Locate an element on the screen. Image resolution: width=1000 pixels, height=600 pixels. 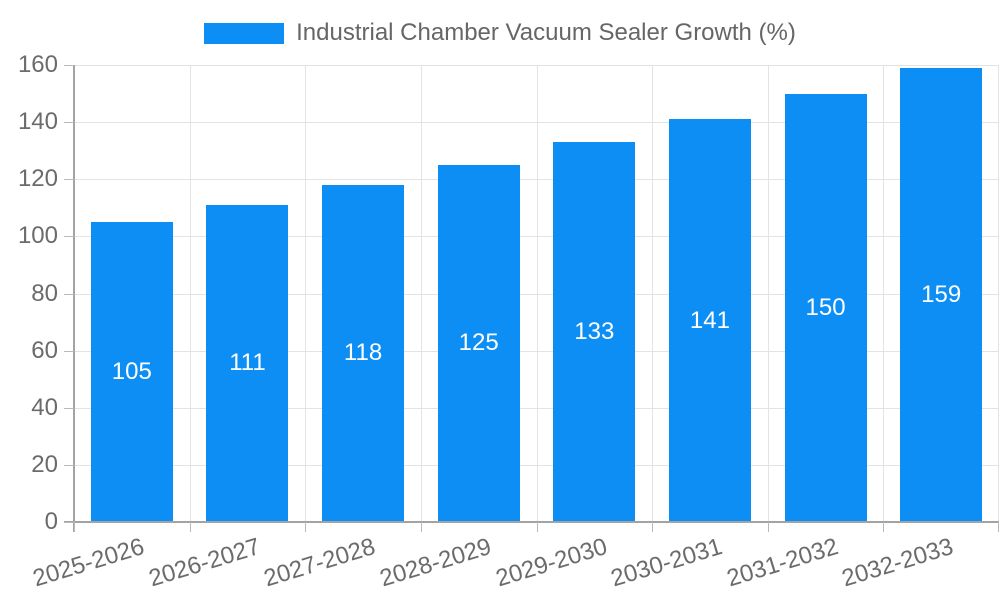
bar-value-label: 150 is located at coordinates (825, 307).